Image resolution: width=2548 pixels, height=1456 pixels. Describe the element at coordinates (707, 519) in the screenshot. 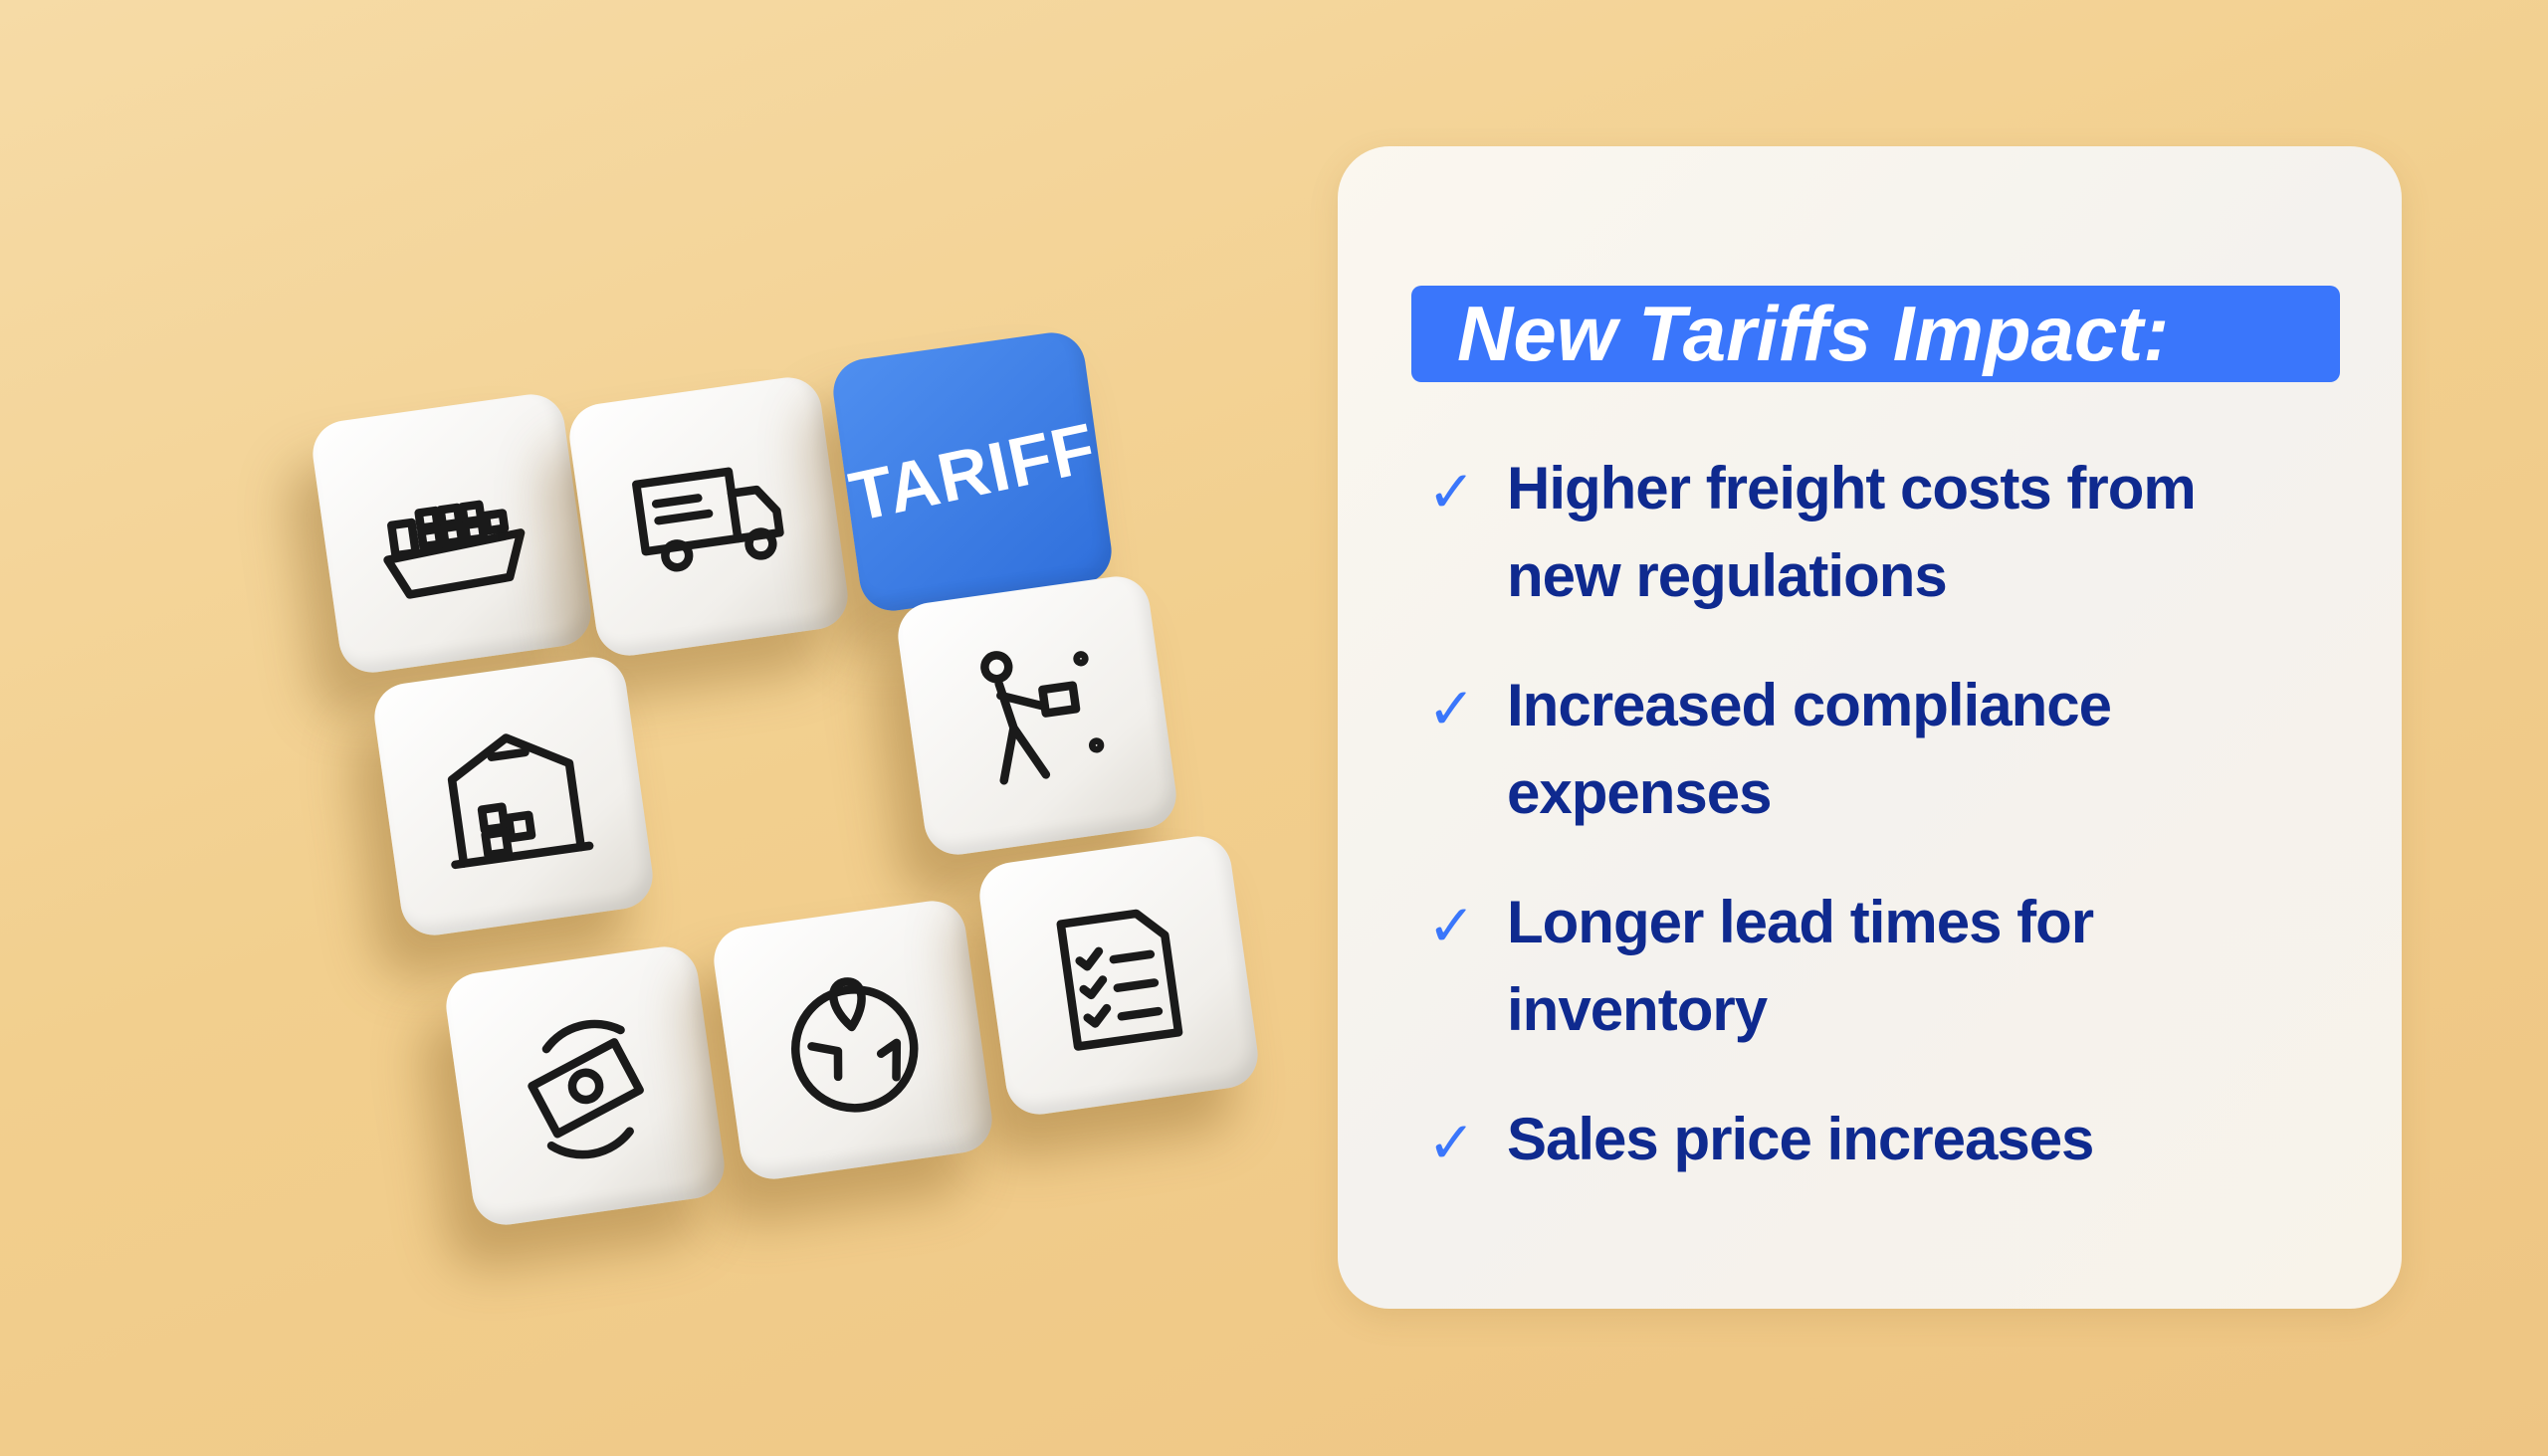

I see `delivery-truck-icon` at that location.